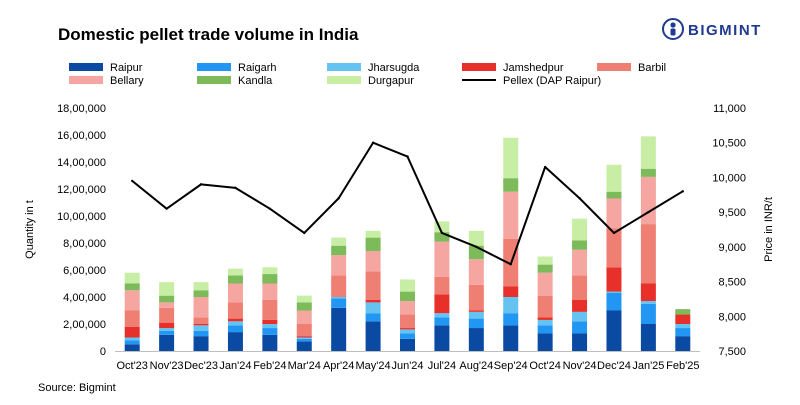  Describe the element at coordinates (208, 34) in the screenshot. I see `chart-title: Domestic pellet trade volume in India` at that location.